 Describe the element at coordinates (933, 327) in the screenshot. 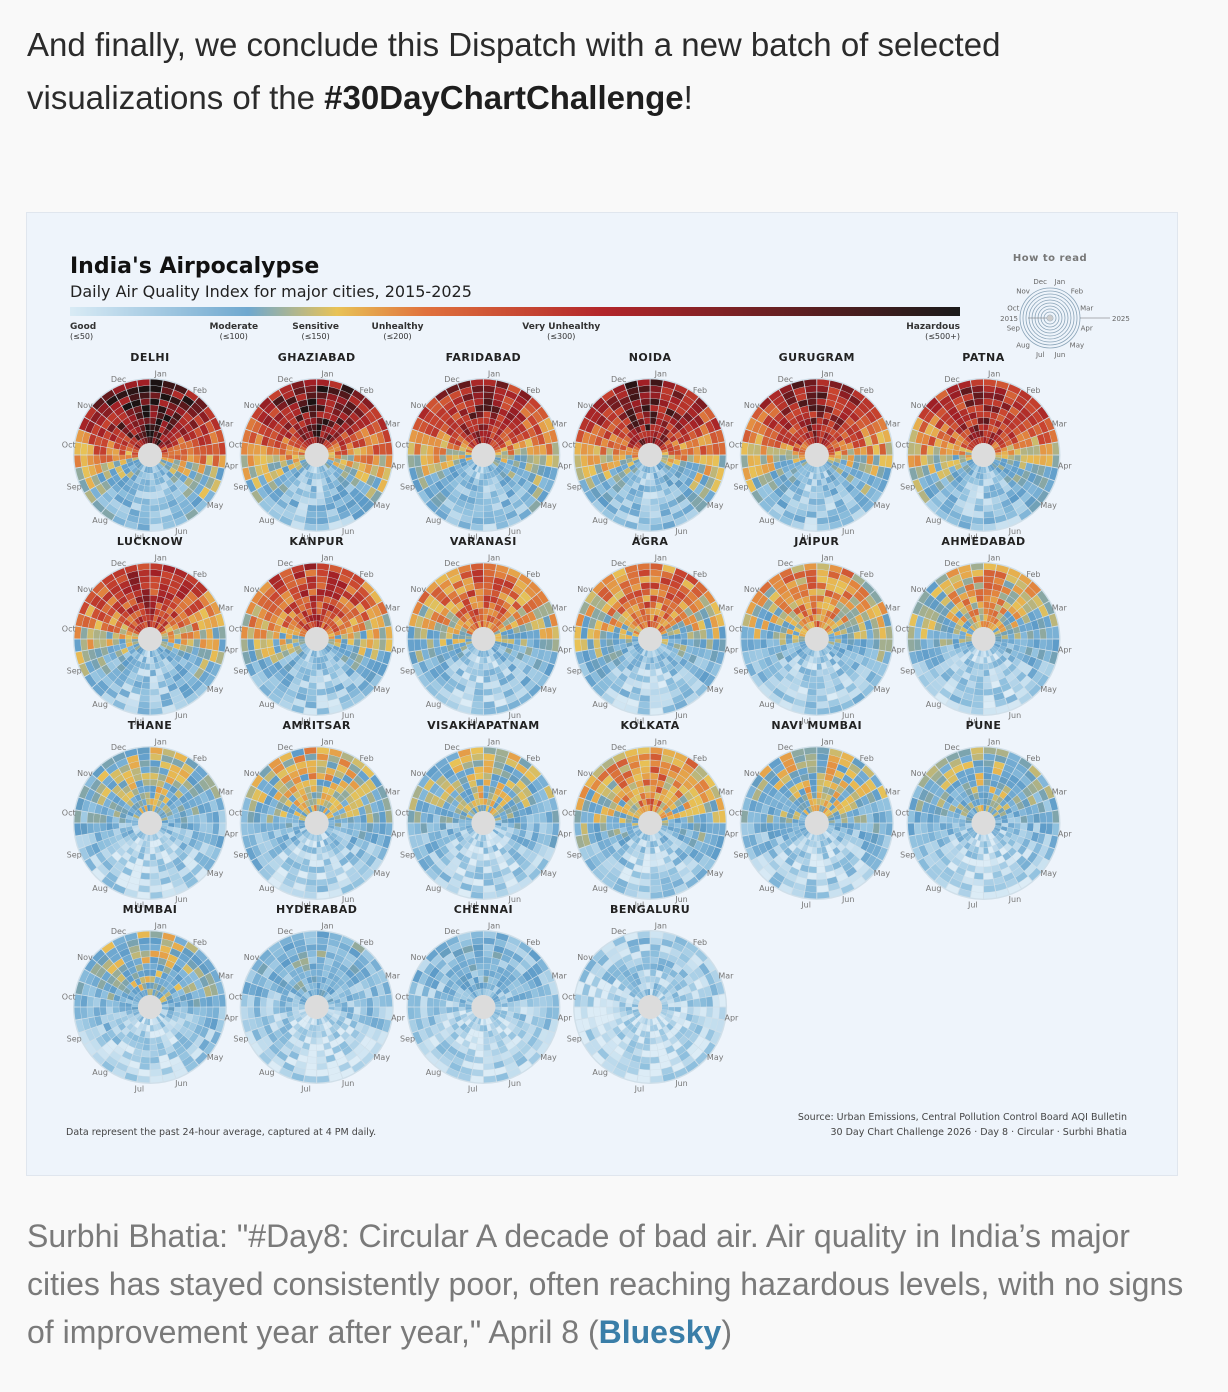

I see `legend-label: Hazardous` at that location.